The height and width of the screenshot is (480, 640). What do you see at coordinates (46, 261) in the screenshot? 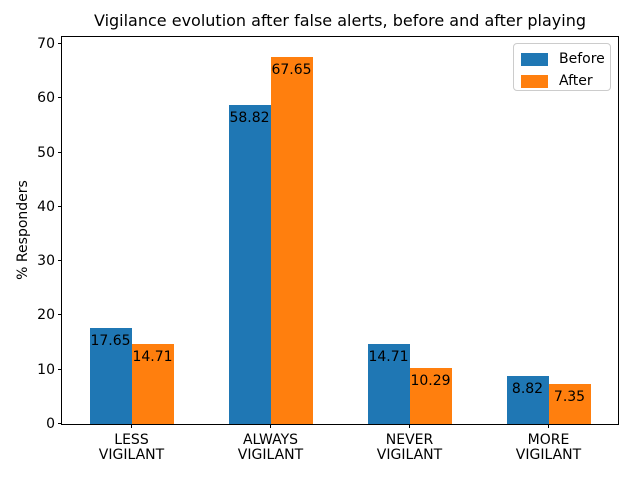
I see `y-tick-label: 30` at bounding box center [46, 261].